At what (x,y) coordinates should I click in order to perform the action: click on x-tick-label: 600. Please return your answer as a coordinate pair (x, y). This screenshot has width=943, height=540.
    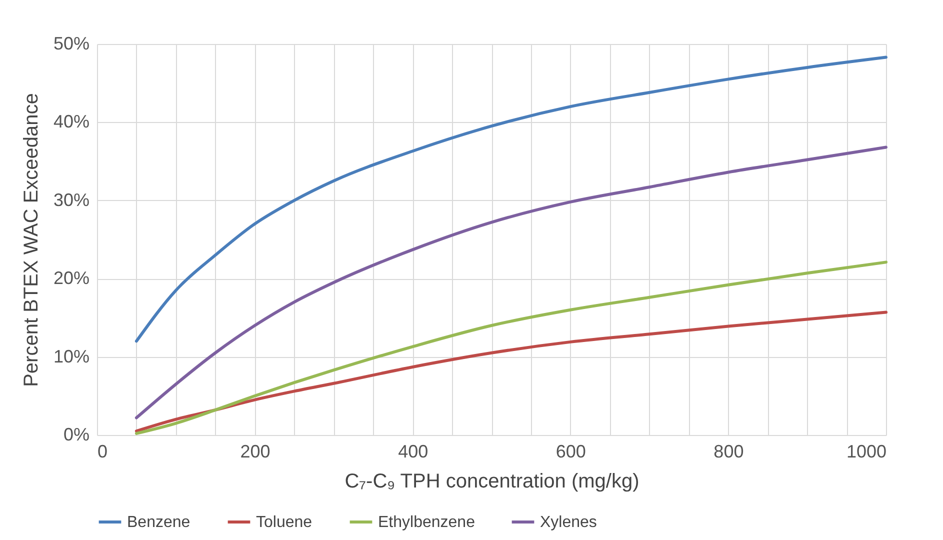
    Looking at the image, I should click on (571, 452).